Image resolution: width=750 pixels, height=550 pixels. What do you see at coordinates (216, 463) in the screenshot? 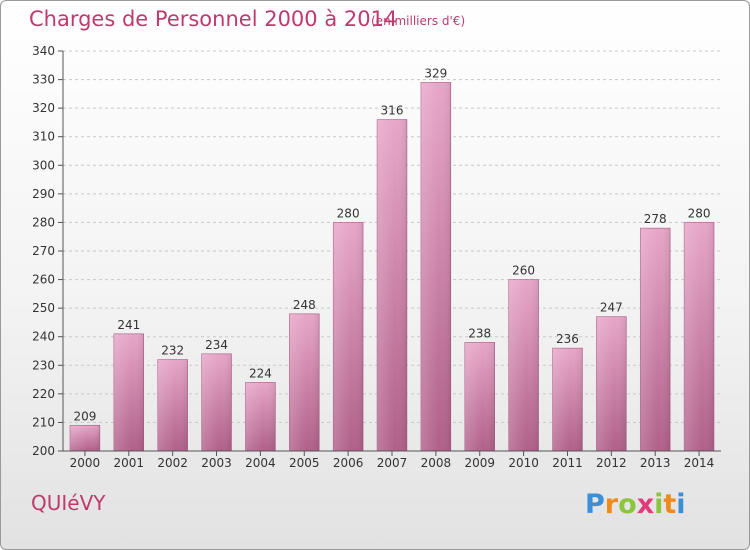
I see `x-tick-label: 2003` at bounding box center [216, 463].